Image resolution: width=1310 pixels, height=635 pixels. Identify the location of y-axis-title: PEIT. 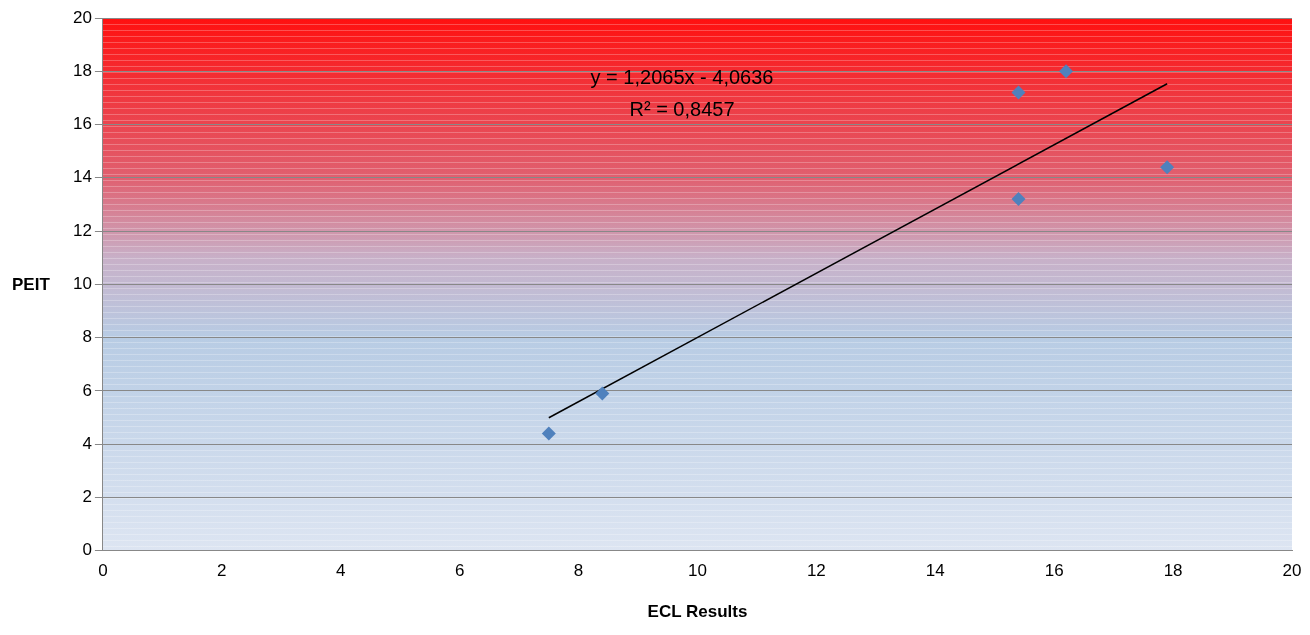
(31, 284).